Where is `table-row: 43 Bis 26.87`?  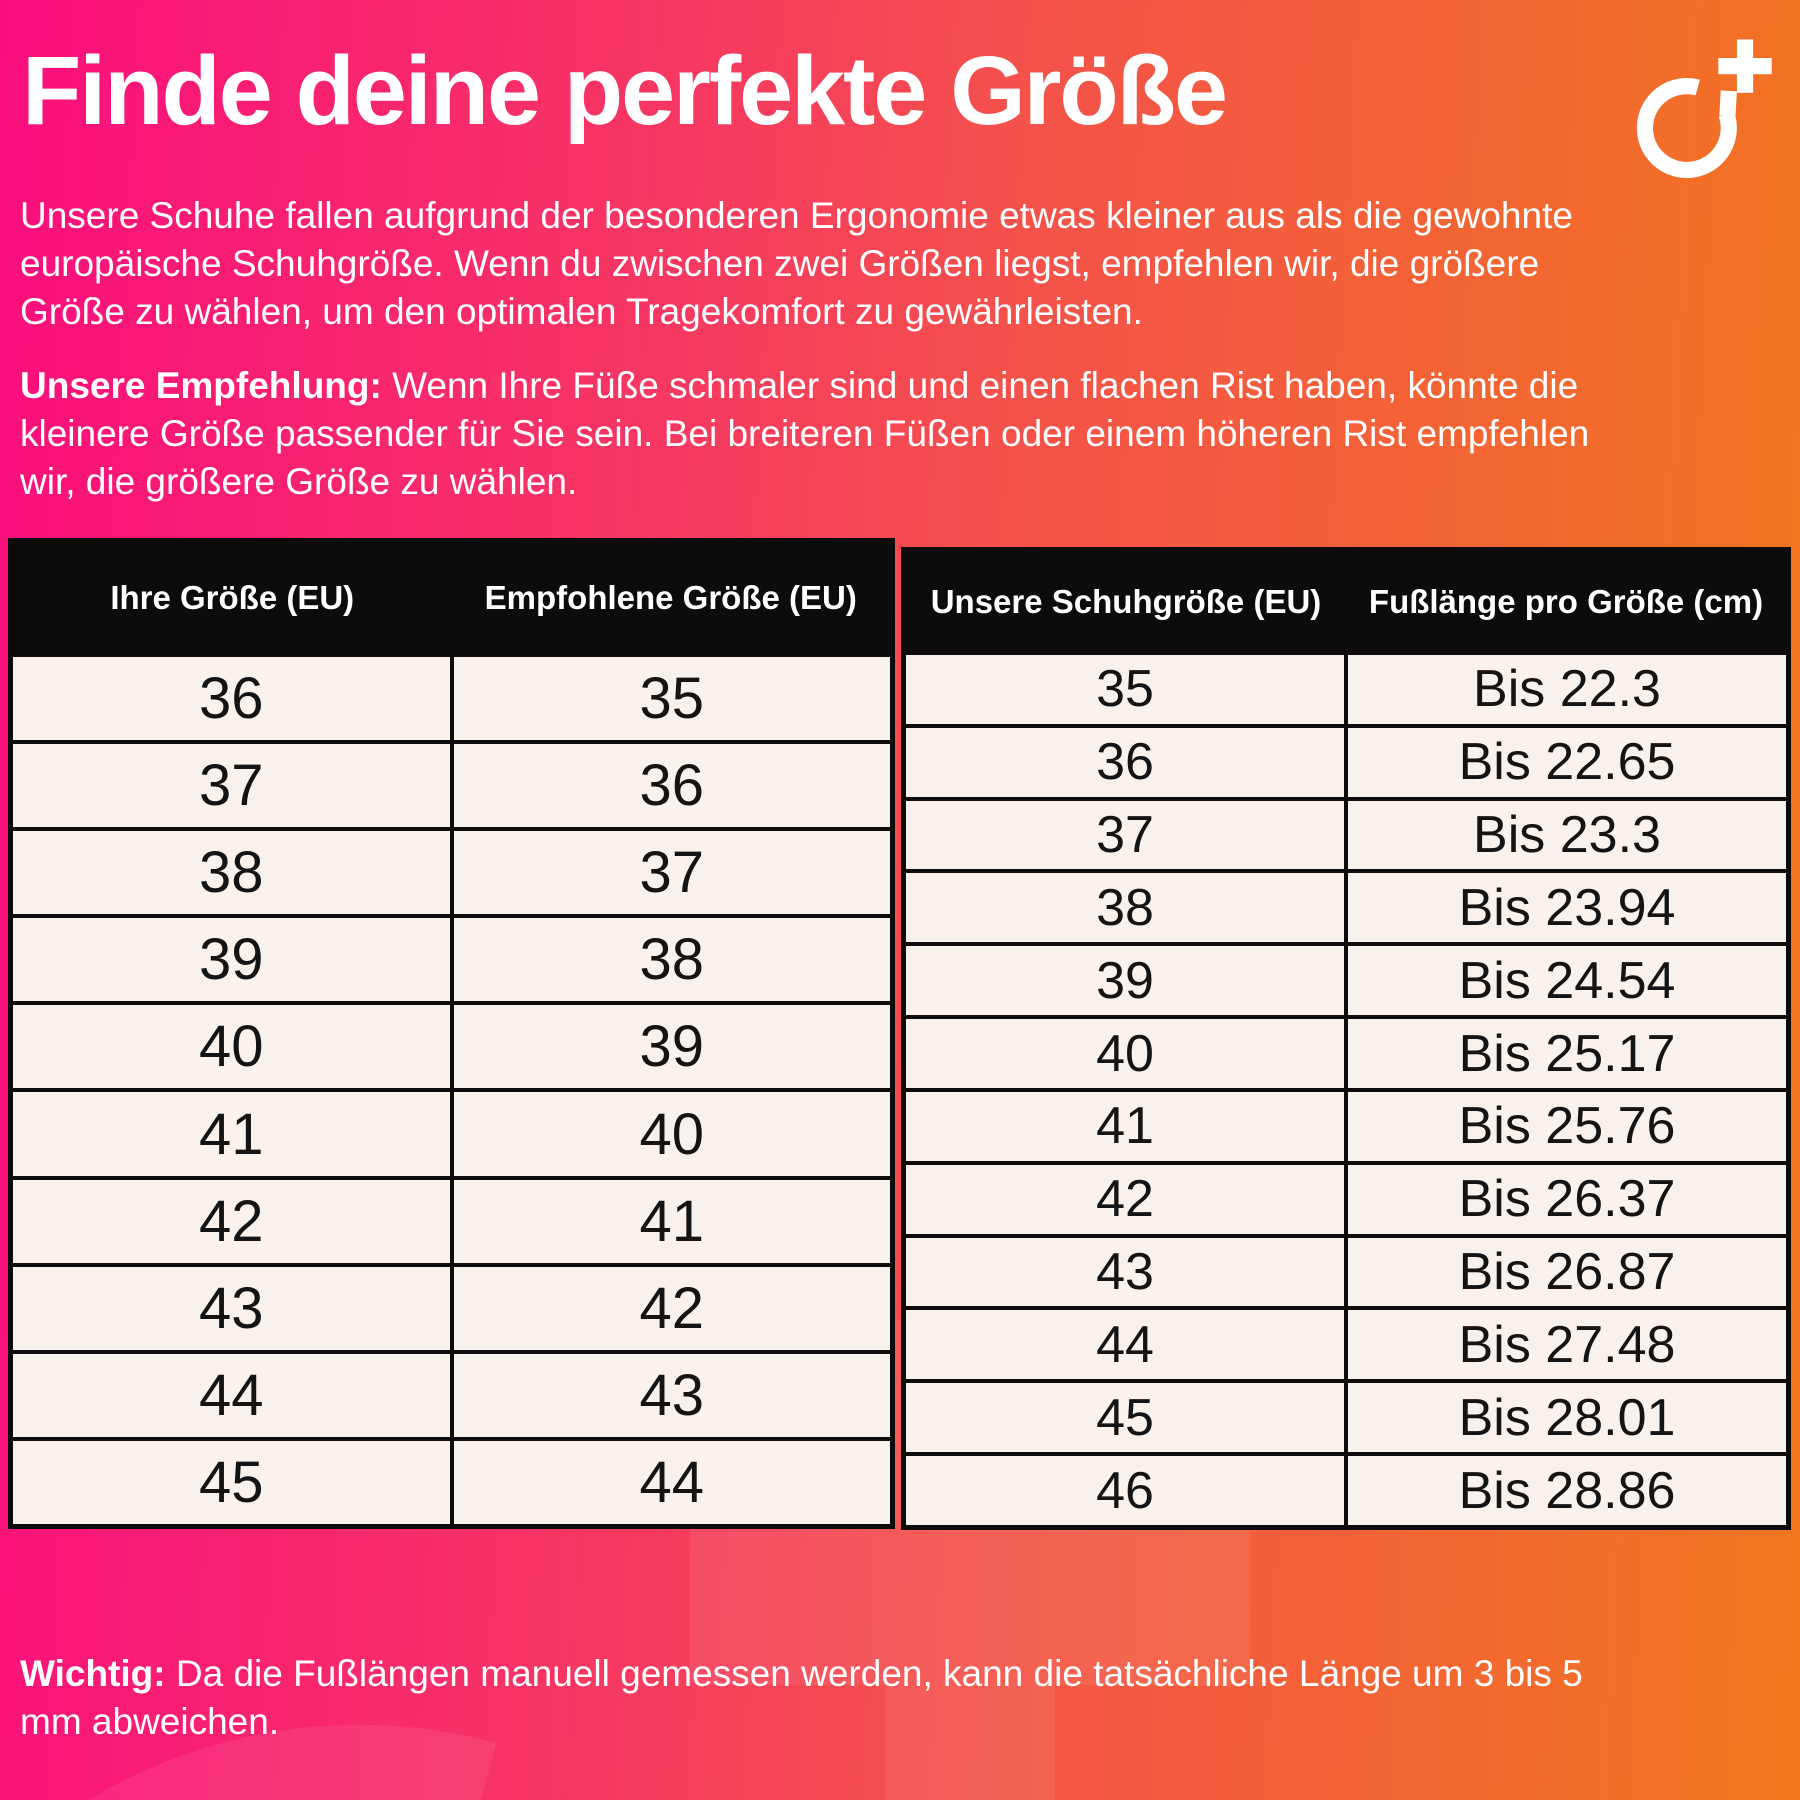 table-row: 43 Bis 26.87 is located at coordinates (1346, 1270).